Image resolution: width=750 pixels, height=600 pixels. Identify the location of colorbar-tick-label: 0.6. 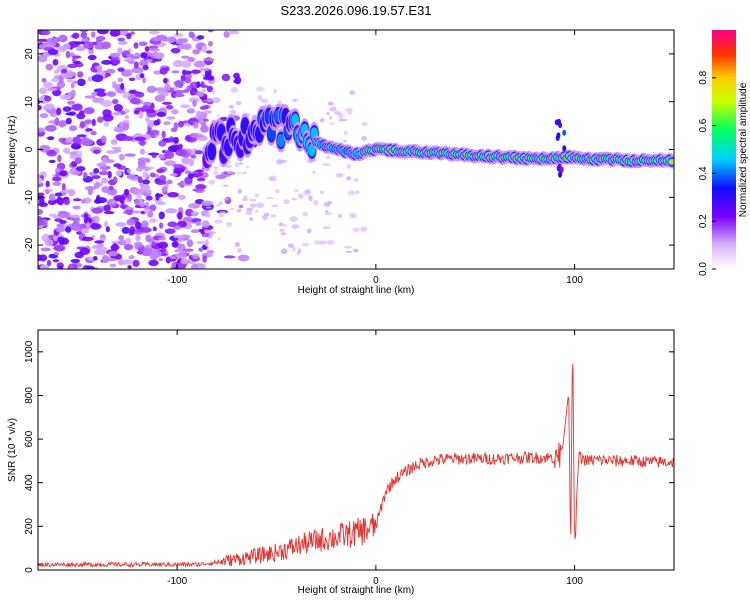
(703, 125).